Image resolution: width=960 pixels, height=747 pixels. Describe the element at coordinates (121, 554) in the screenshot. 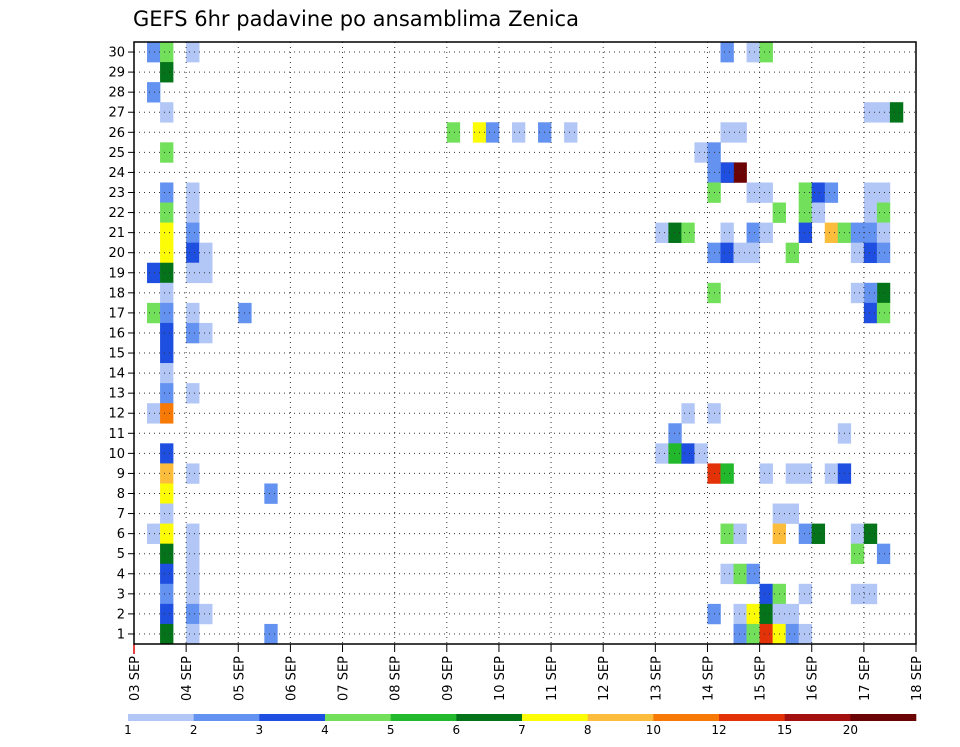

I see `y-tick-label: 5` at that location.